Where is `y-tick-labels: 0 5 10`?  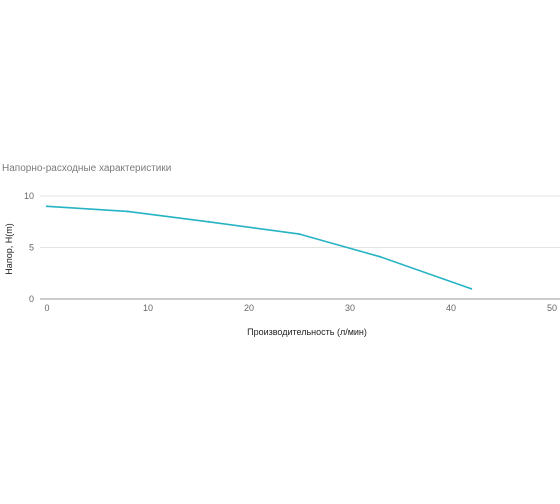 y-tick-labels: 0 5 10 is located at coordinates (29, 247).